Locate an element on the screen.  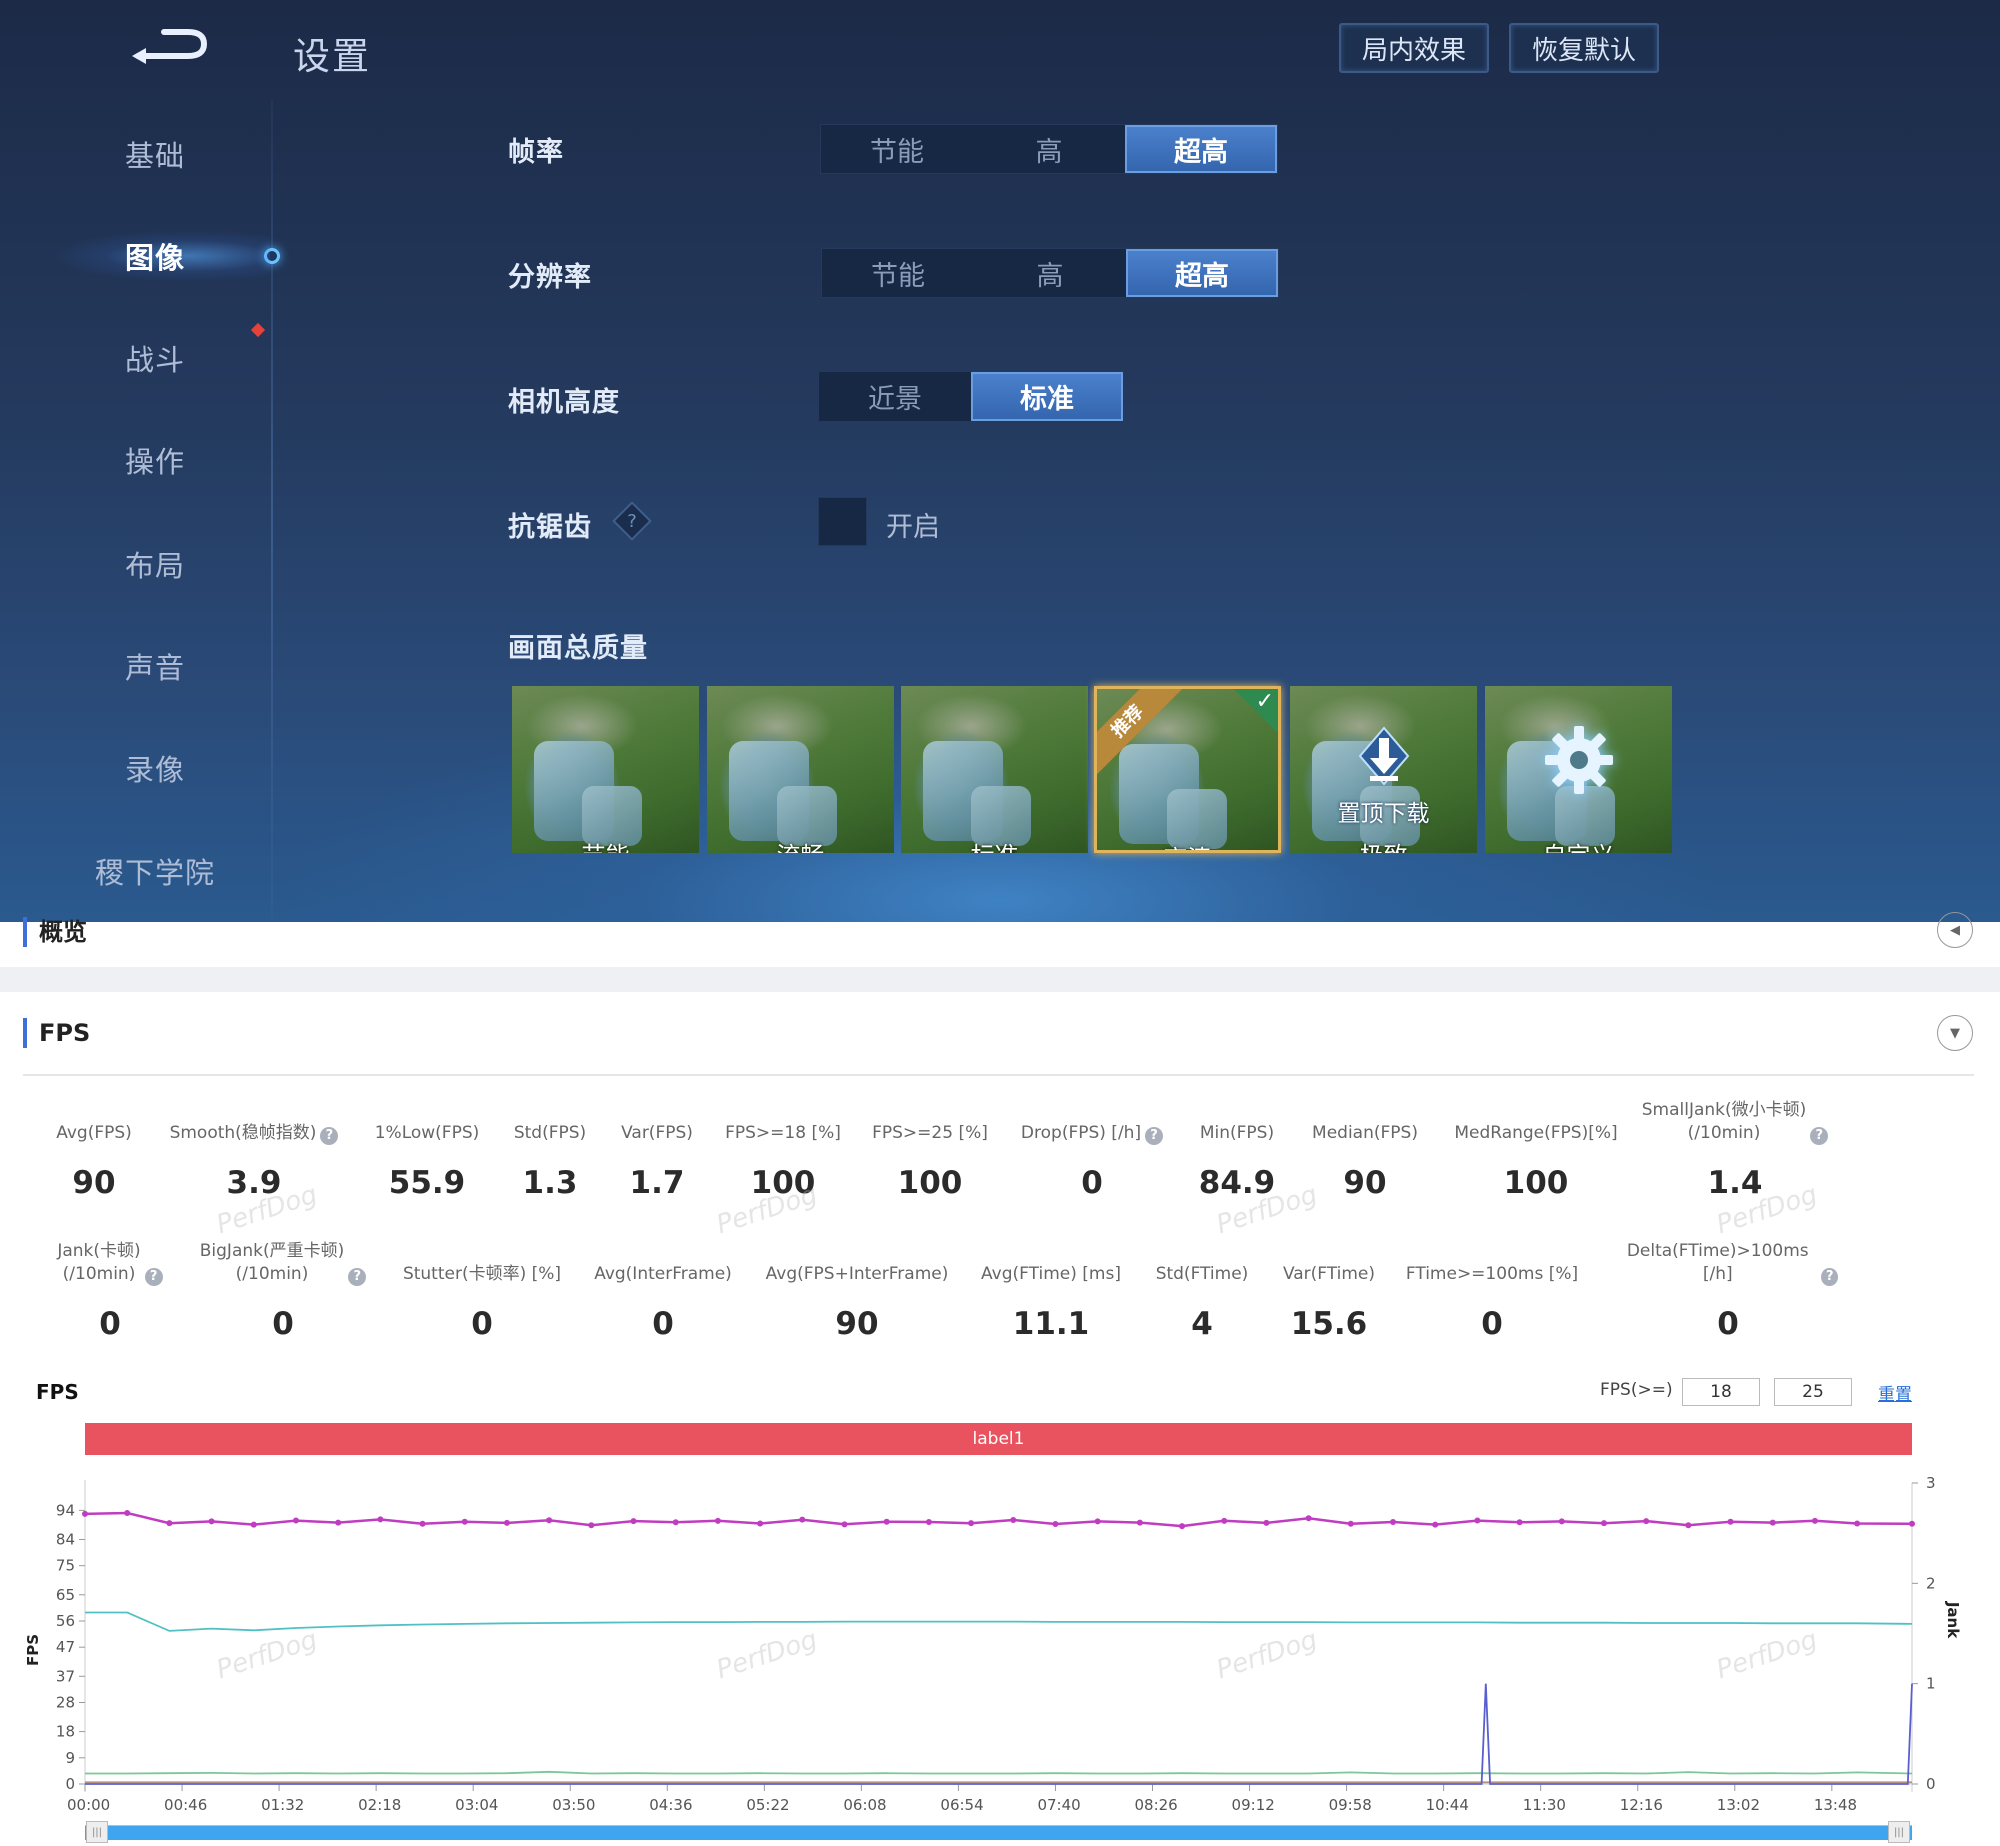
sidebar-item-6: 录像 is located at coordinates (154, 770).